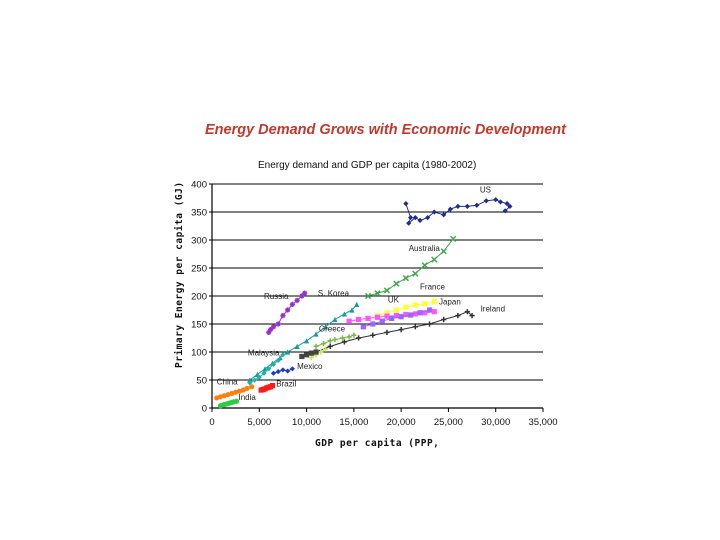  What do you see at coordinates (377, 443) in the screenshot?
I see `x-axis-title: GDP per capita (PPP,` at bounding box center [377, 443].